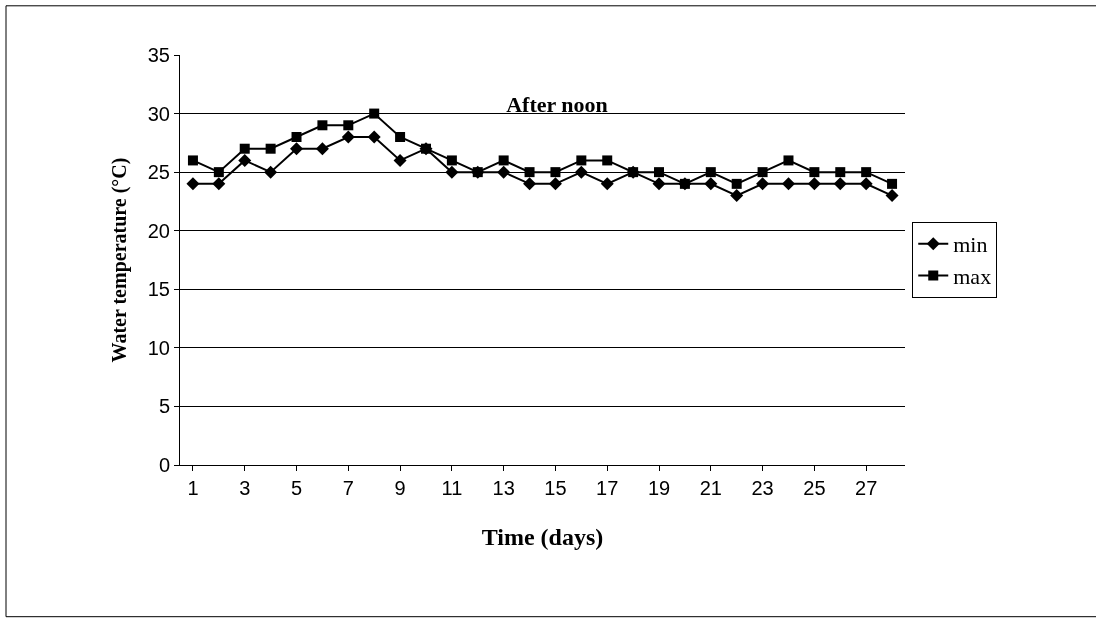 This screenshot has height=619, width=1096. What do you see at coordinates (659, 488) in the screenshot?
I see `x-tick-label: 19` at bounding box center [659, 488].